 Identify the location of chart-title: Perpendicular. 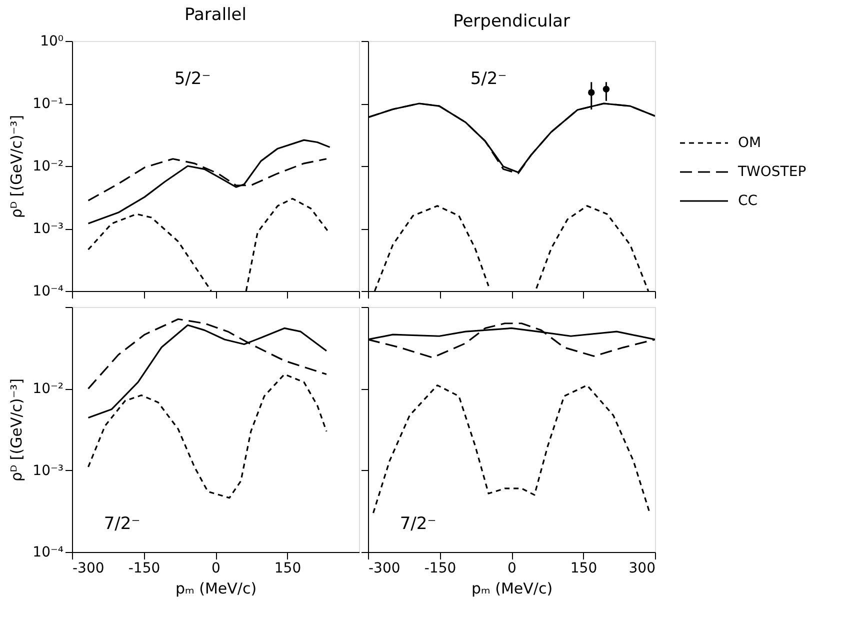
(511, 22).